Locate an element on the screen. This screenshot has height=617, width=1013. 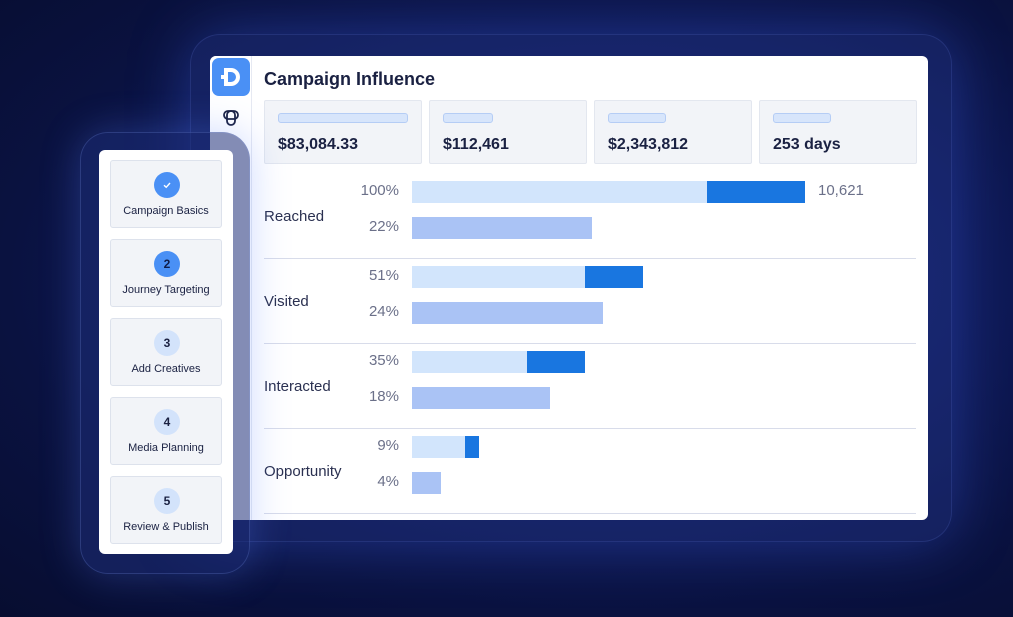
funnel-bottom-percent: 22% is located at coordinates (383, 226).